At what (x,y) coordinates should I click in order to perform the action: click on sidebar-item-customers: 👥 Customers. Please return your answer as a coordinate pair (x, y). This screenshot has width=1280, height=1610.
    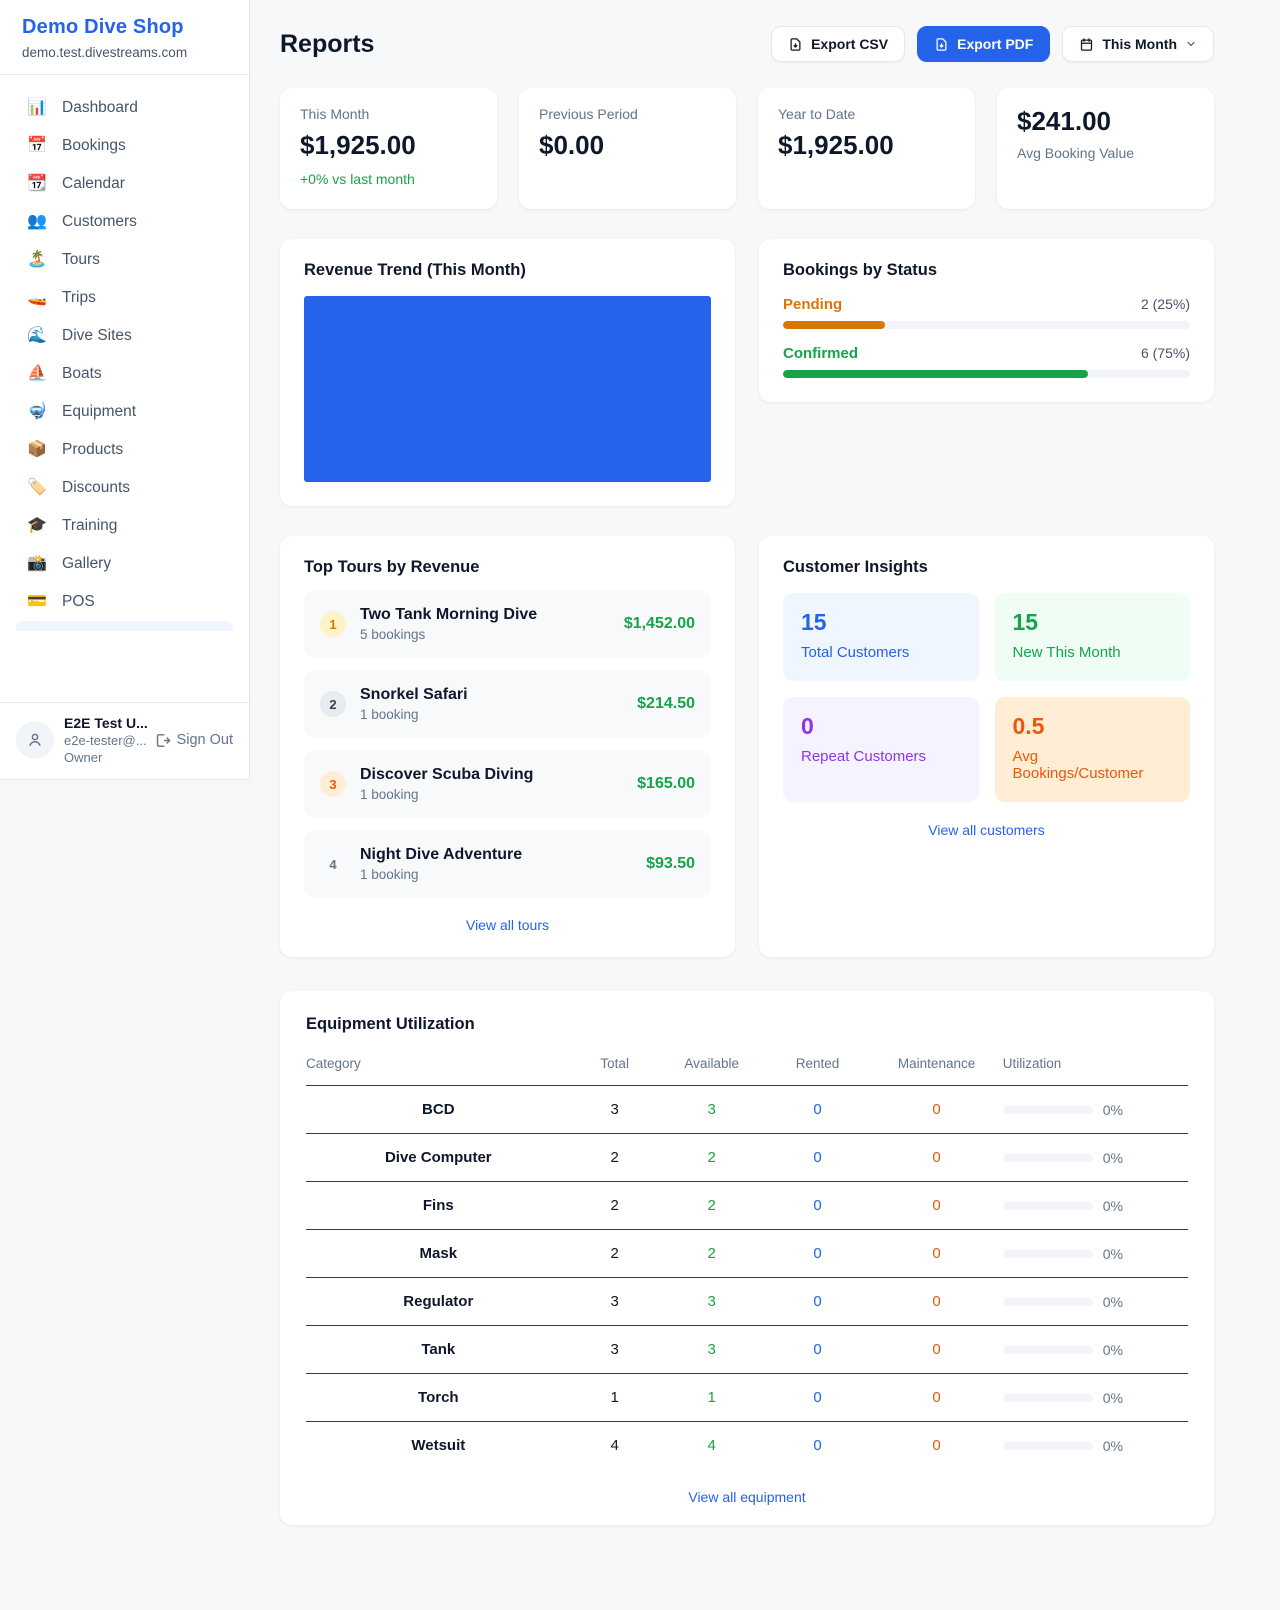
    Looking at the image, I should click on (124, 222).